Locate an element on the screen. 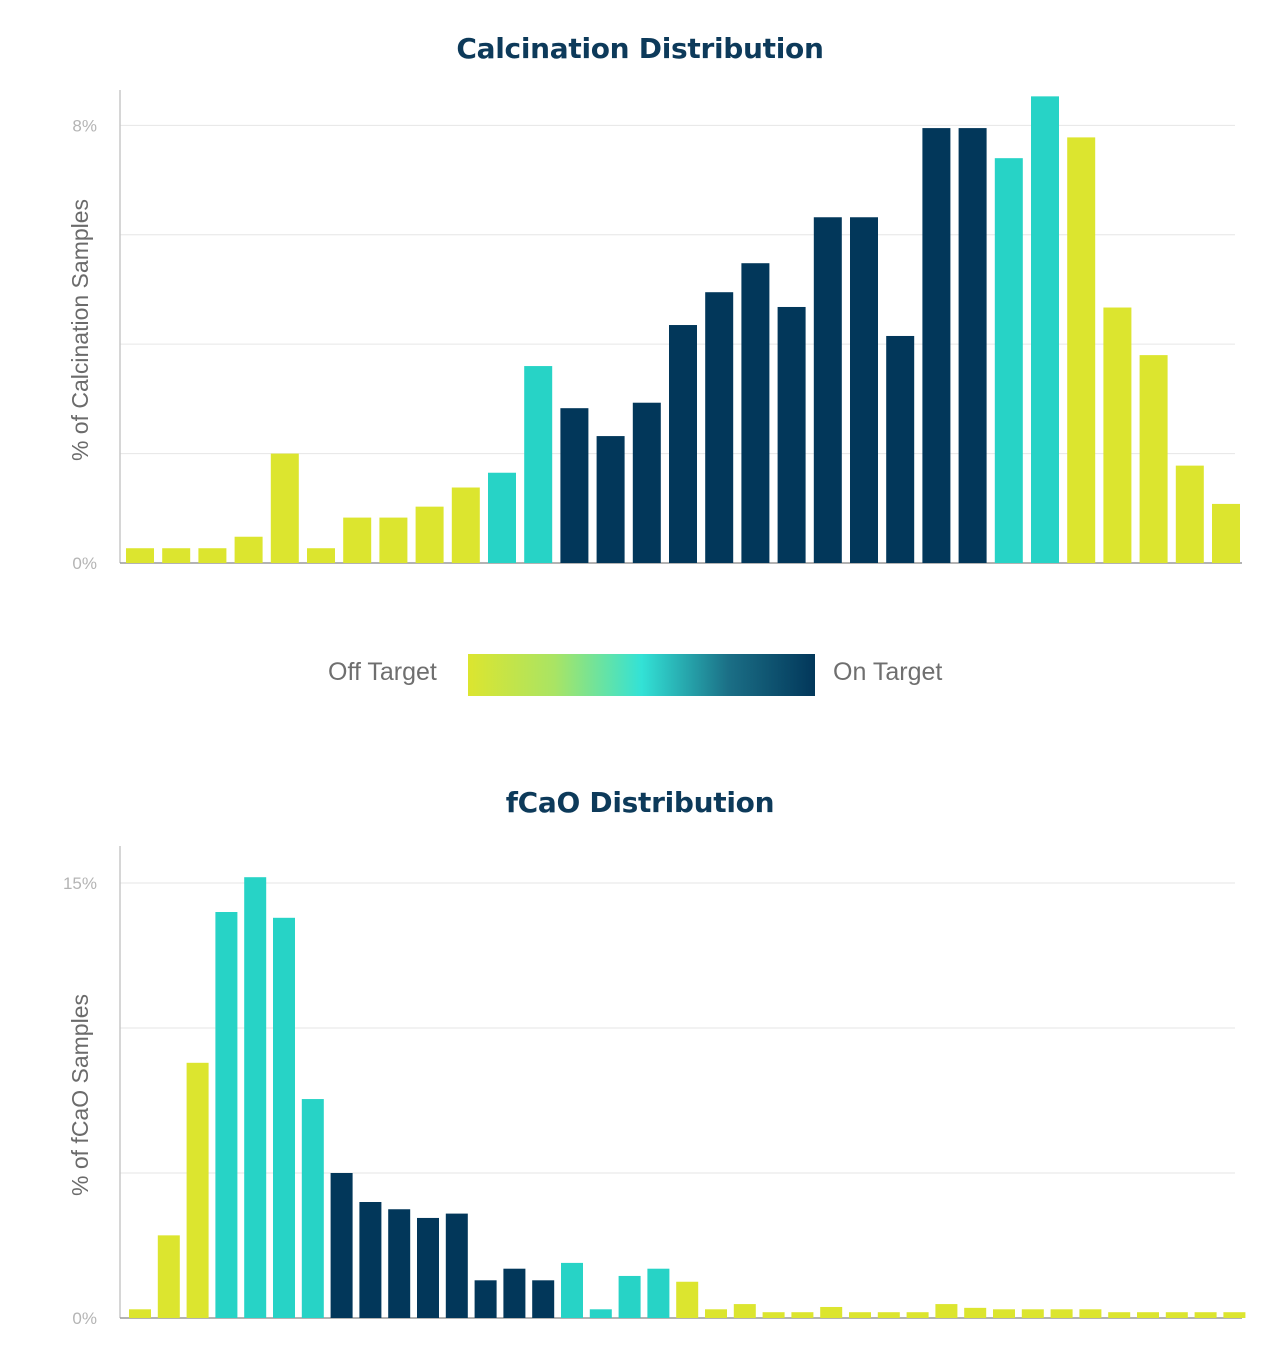  chart-title-calcination: Calcination Distribution is located at coordinates (640, 48).